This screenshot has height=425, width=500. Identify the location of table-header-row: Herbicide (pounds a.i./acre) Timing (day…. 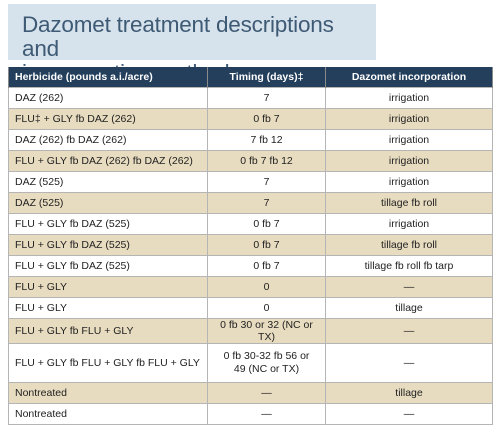
(250, 77).